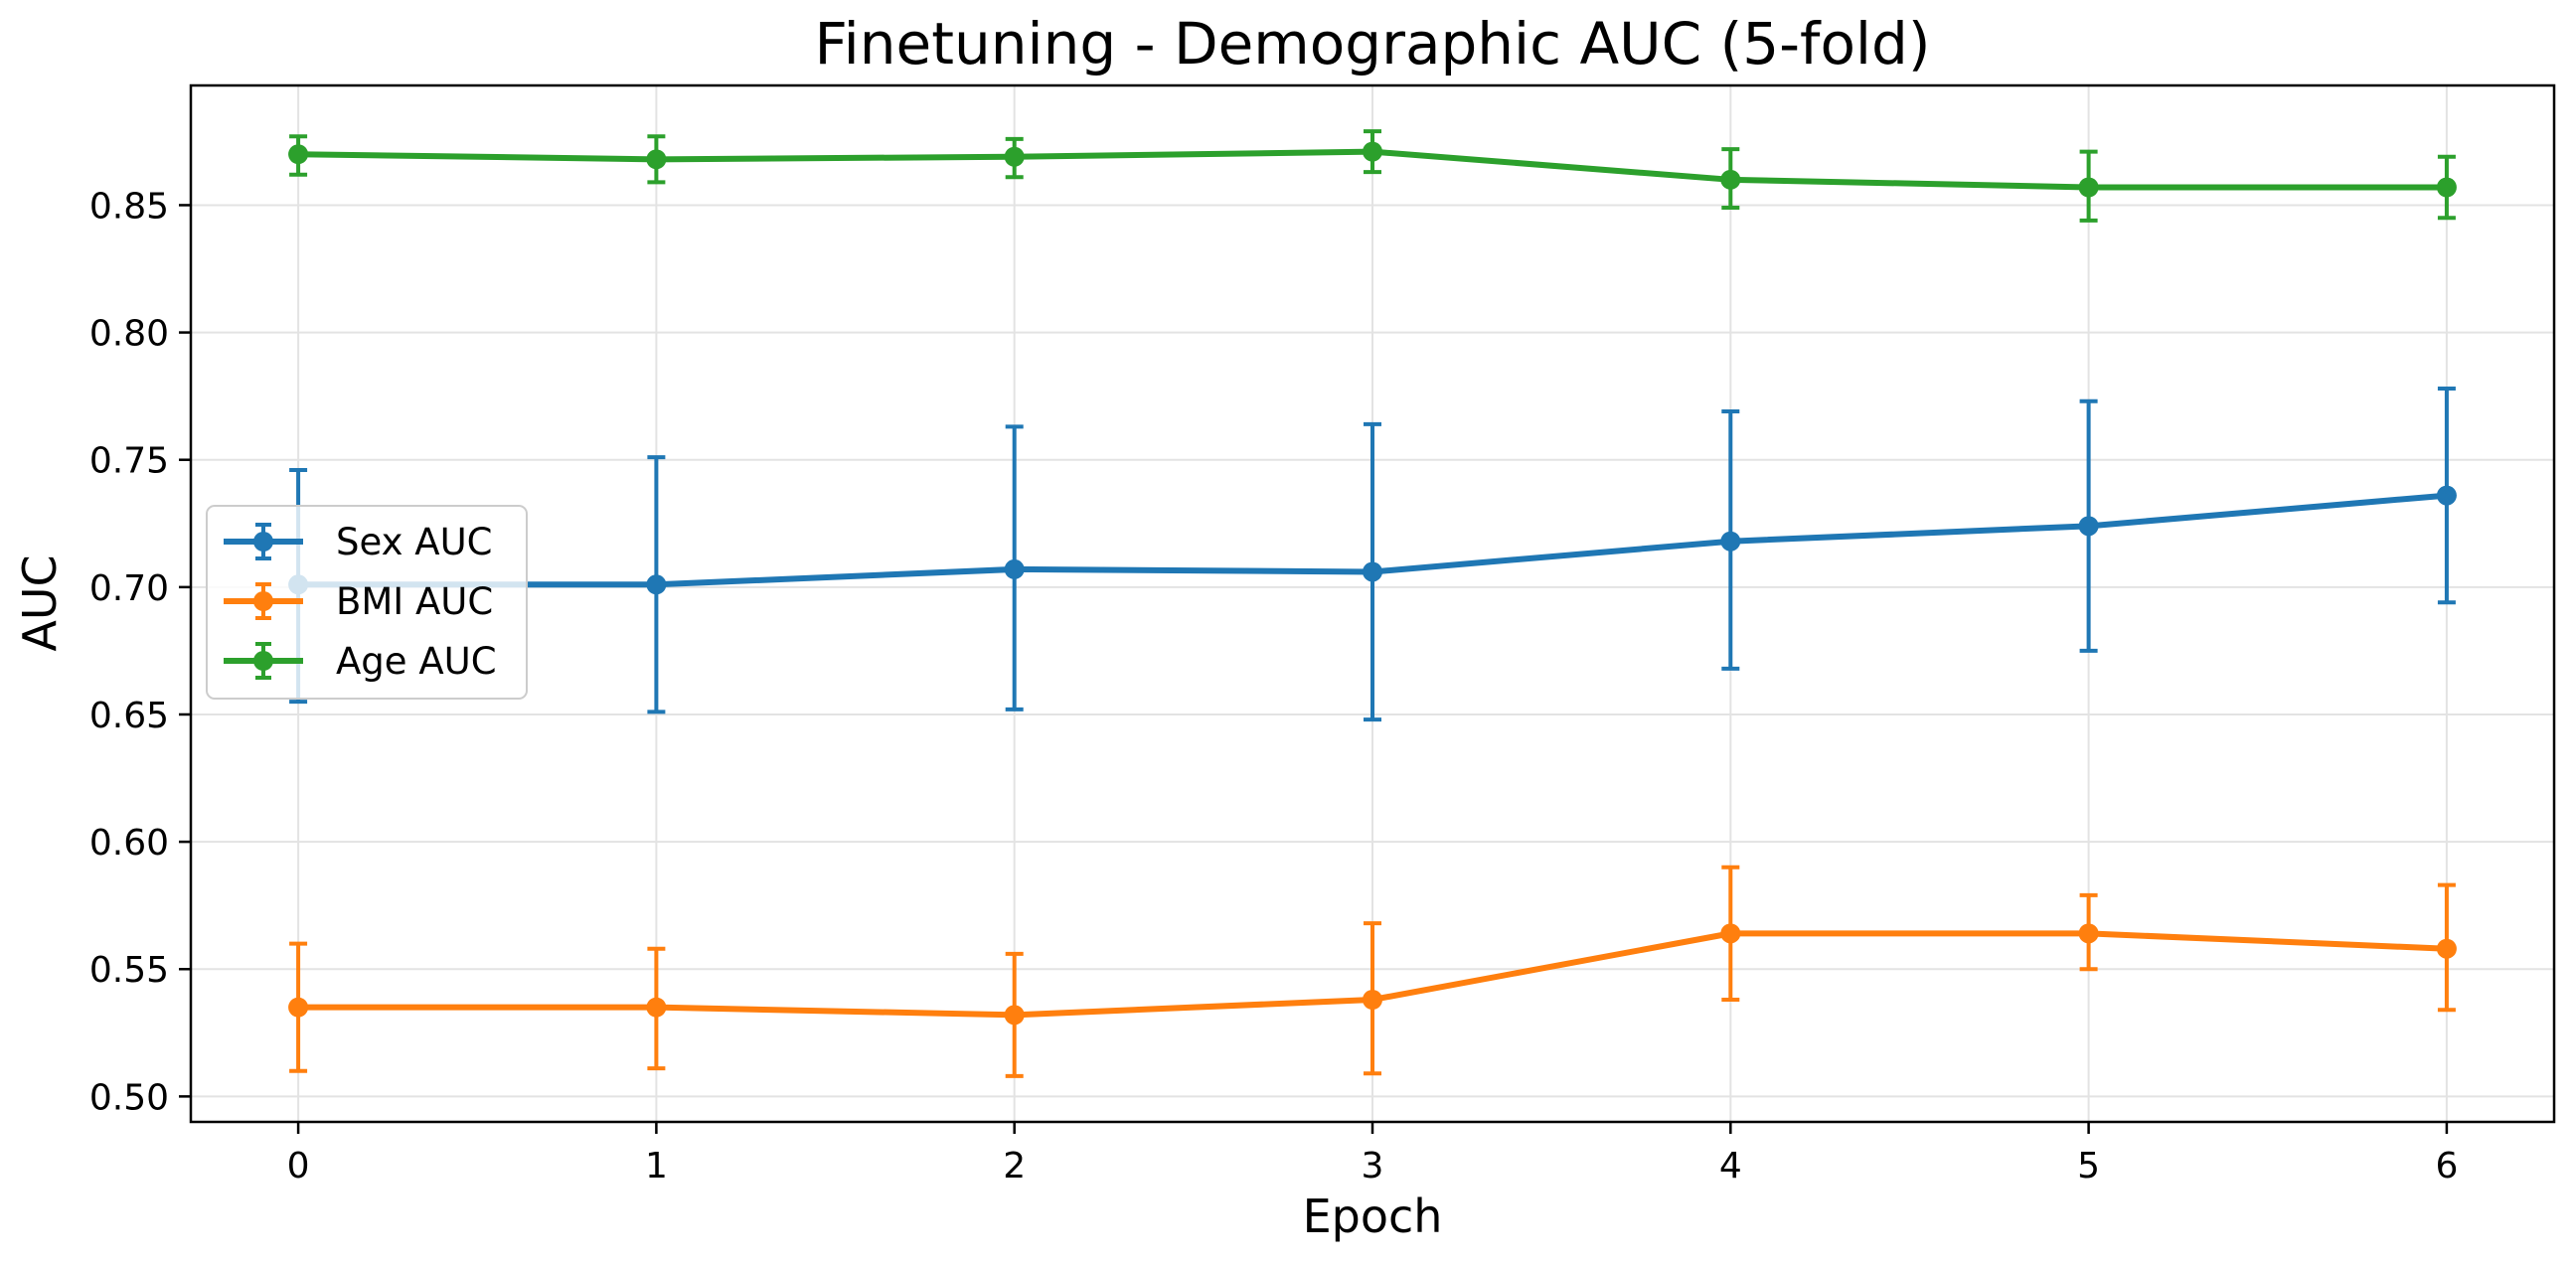 Image resolution: width=2576 pixels, height=1265 pixels. What do you see at coordinates (298, 1166) in the screenshot?
I see `x-tick-label: 0` at bounding box center [298, 1166].